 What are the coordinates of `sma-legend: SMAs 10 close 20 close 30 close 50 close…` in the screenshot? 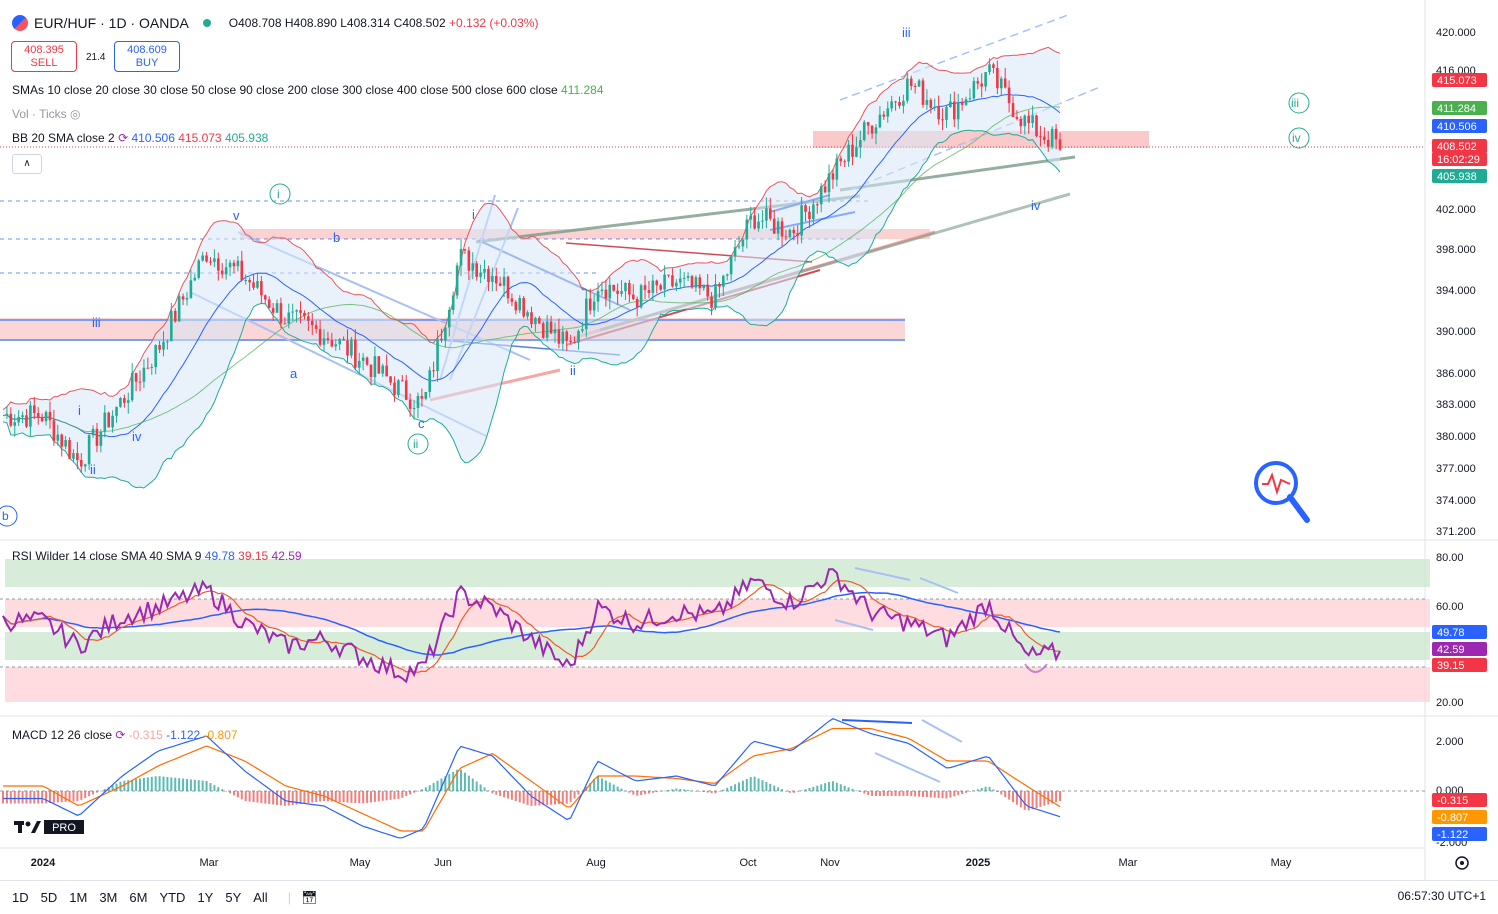 It's located at (308, 90).